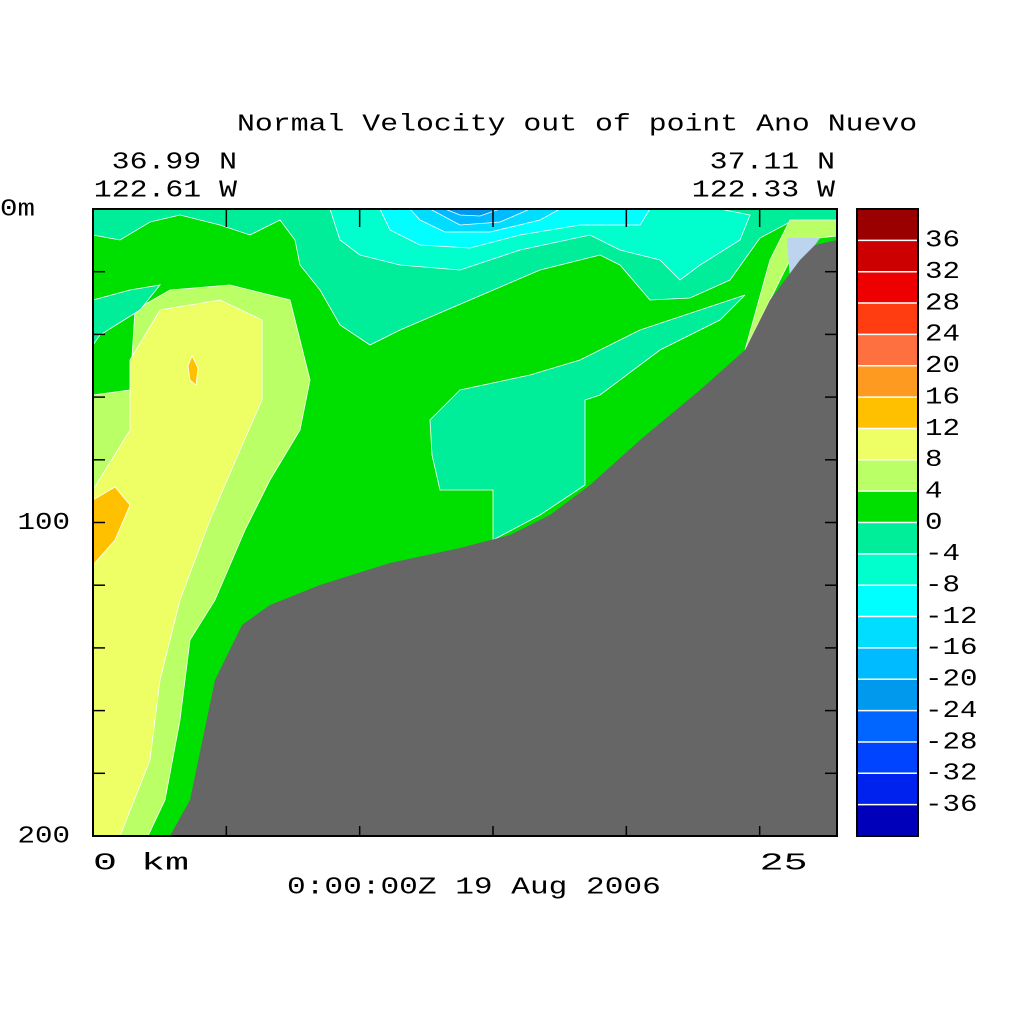  Describe the element at coordinates (577, 124) in the screenshot. I see `chart-title: Normal Velocity out of point Ano Nuevo` at that location.